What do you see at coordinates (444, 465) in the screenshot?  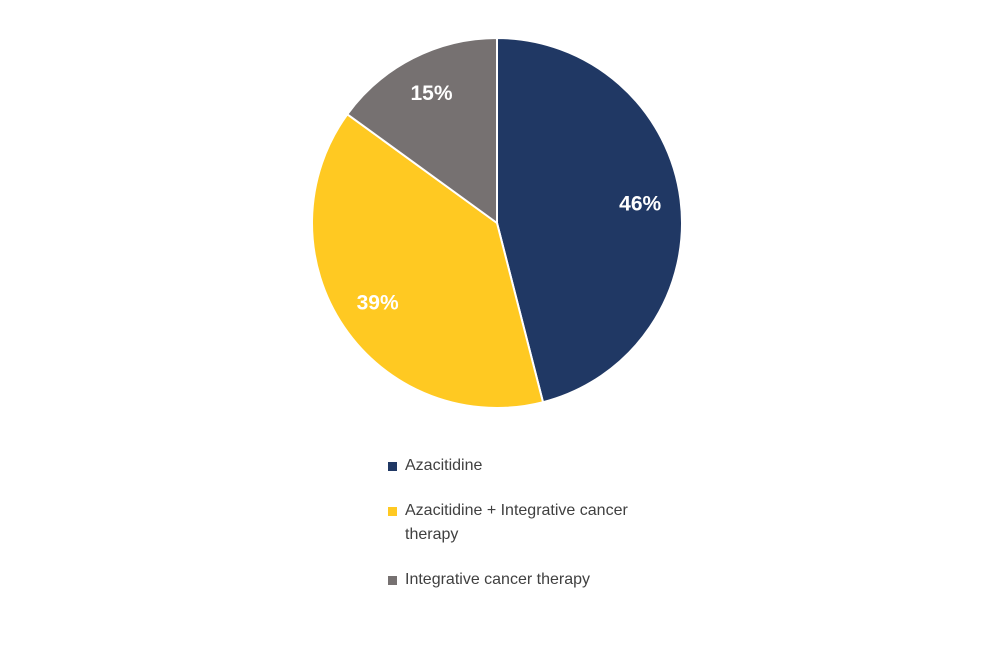 I see `legend-label: Azacitidine` at bounding box center [444, 465].